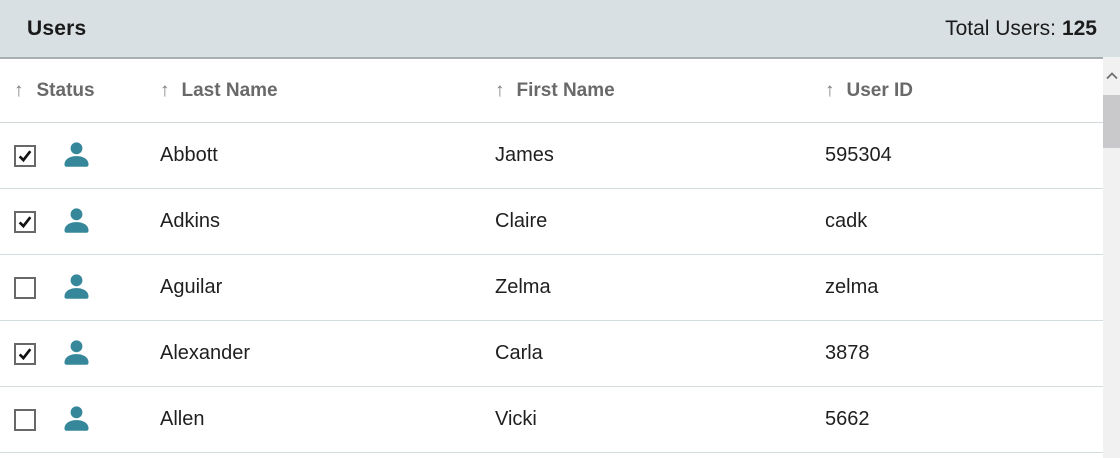 The height and width of the screenshot is (458, 1120). Describe the element at coordinates (846, 221) in the screenshot. I see `user-id-cell: cadk` at that location.